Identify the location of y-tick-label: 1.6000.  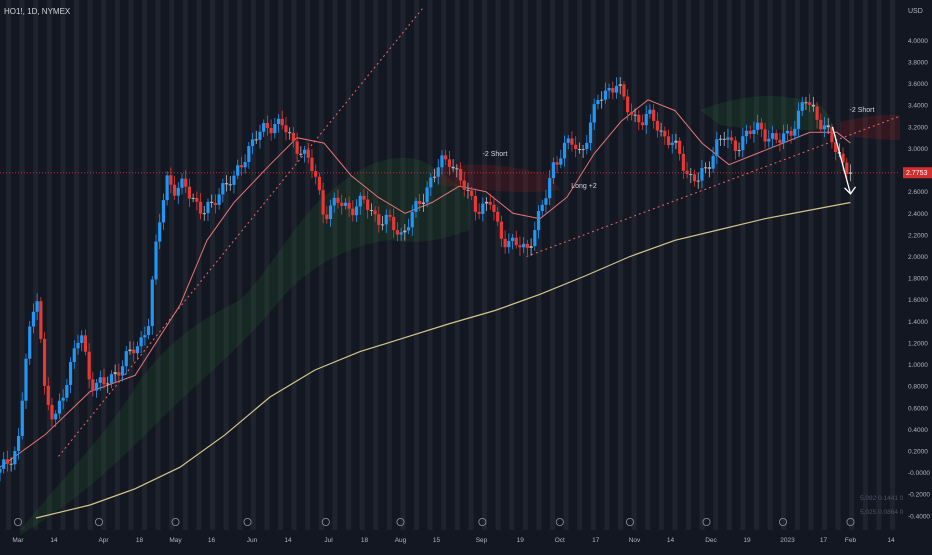
(918, 300).